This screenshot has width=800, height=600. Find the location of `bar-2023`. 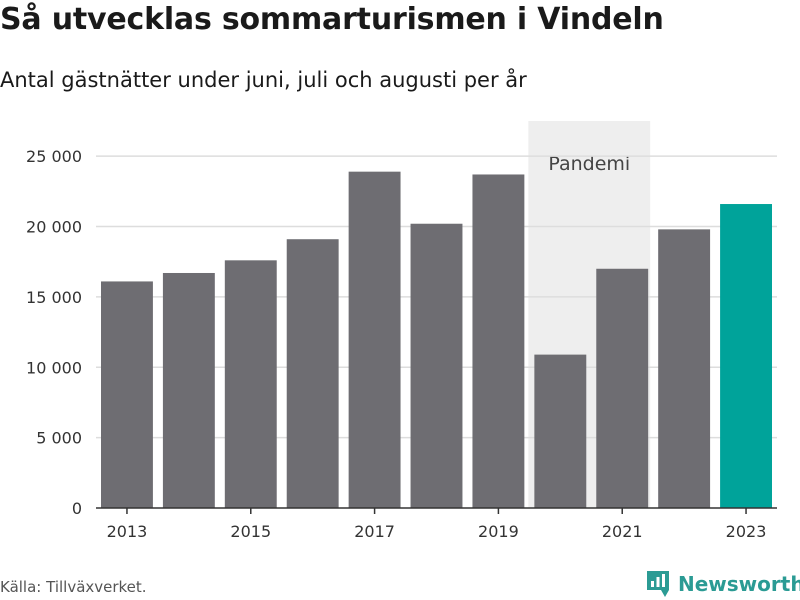

bar-2023 is located at coordinates (746, 356).